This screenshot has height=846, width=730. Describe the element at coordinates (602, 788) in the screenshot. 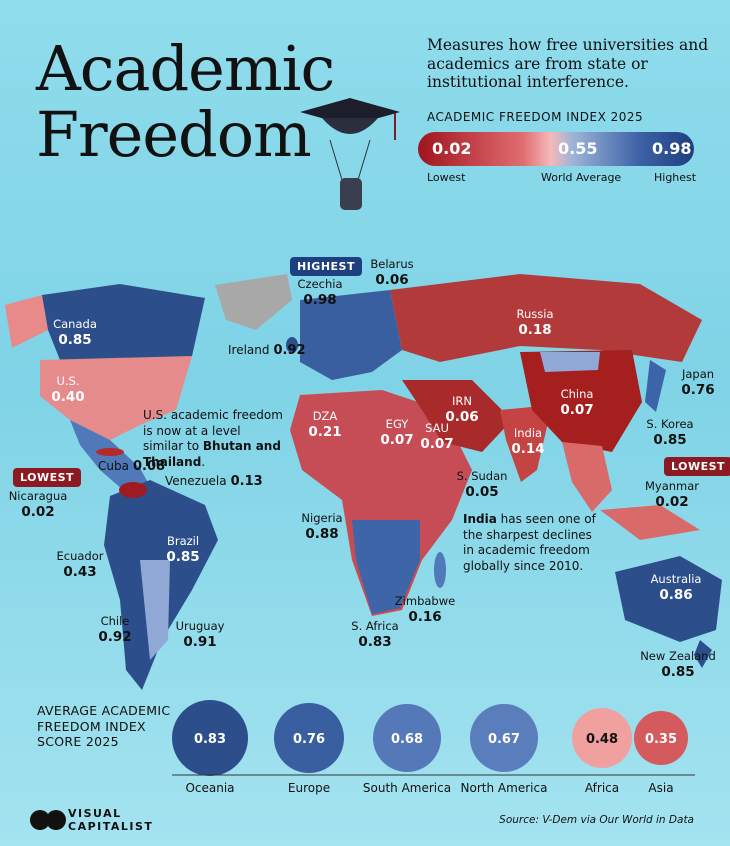

I see `region-name: Africa` at that location.